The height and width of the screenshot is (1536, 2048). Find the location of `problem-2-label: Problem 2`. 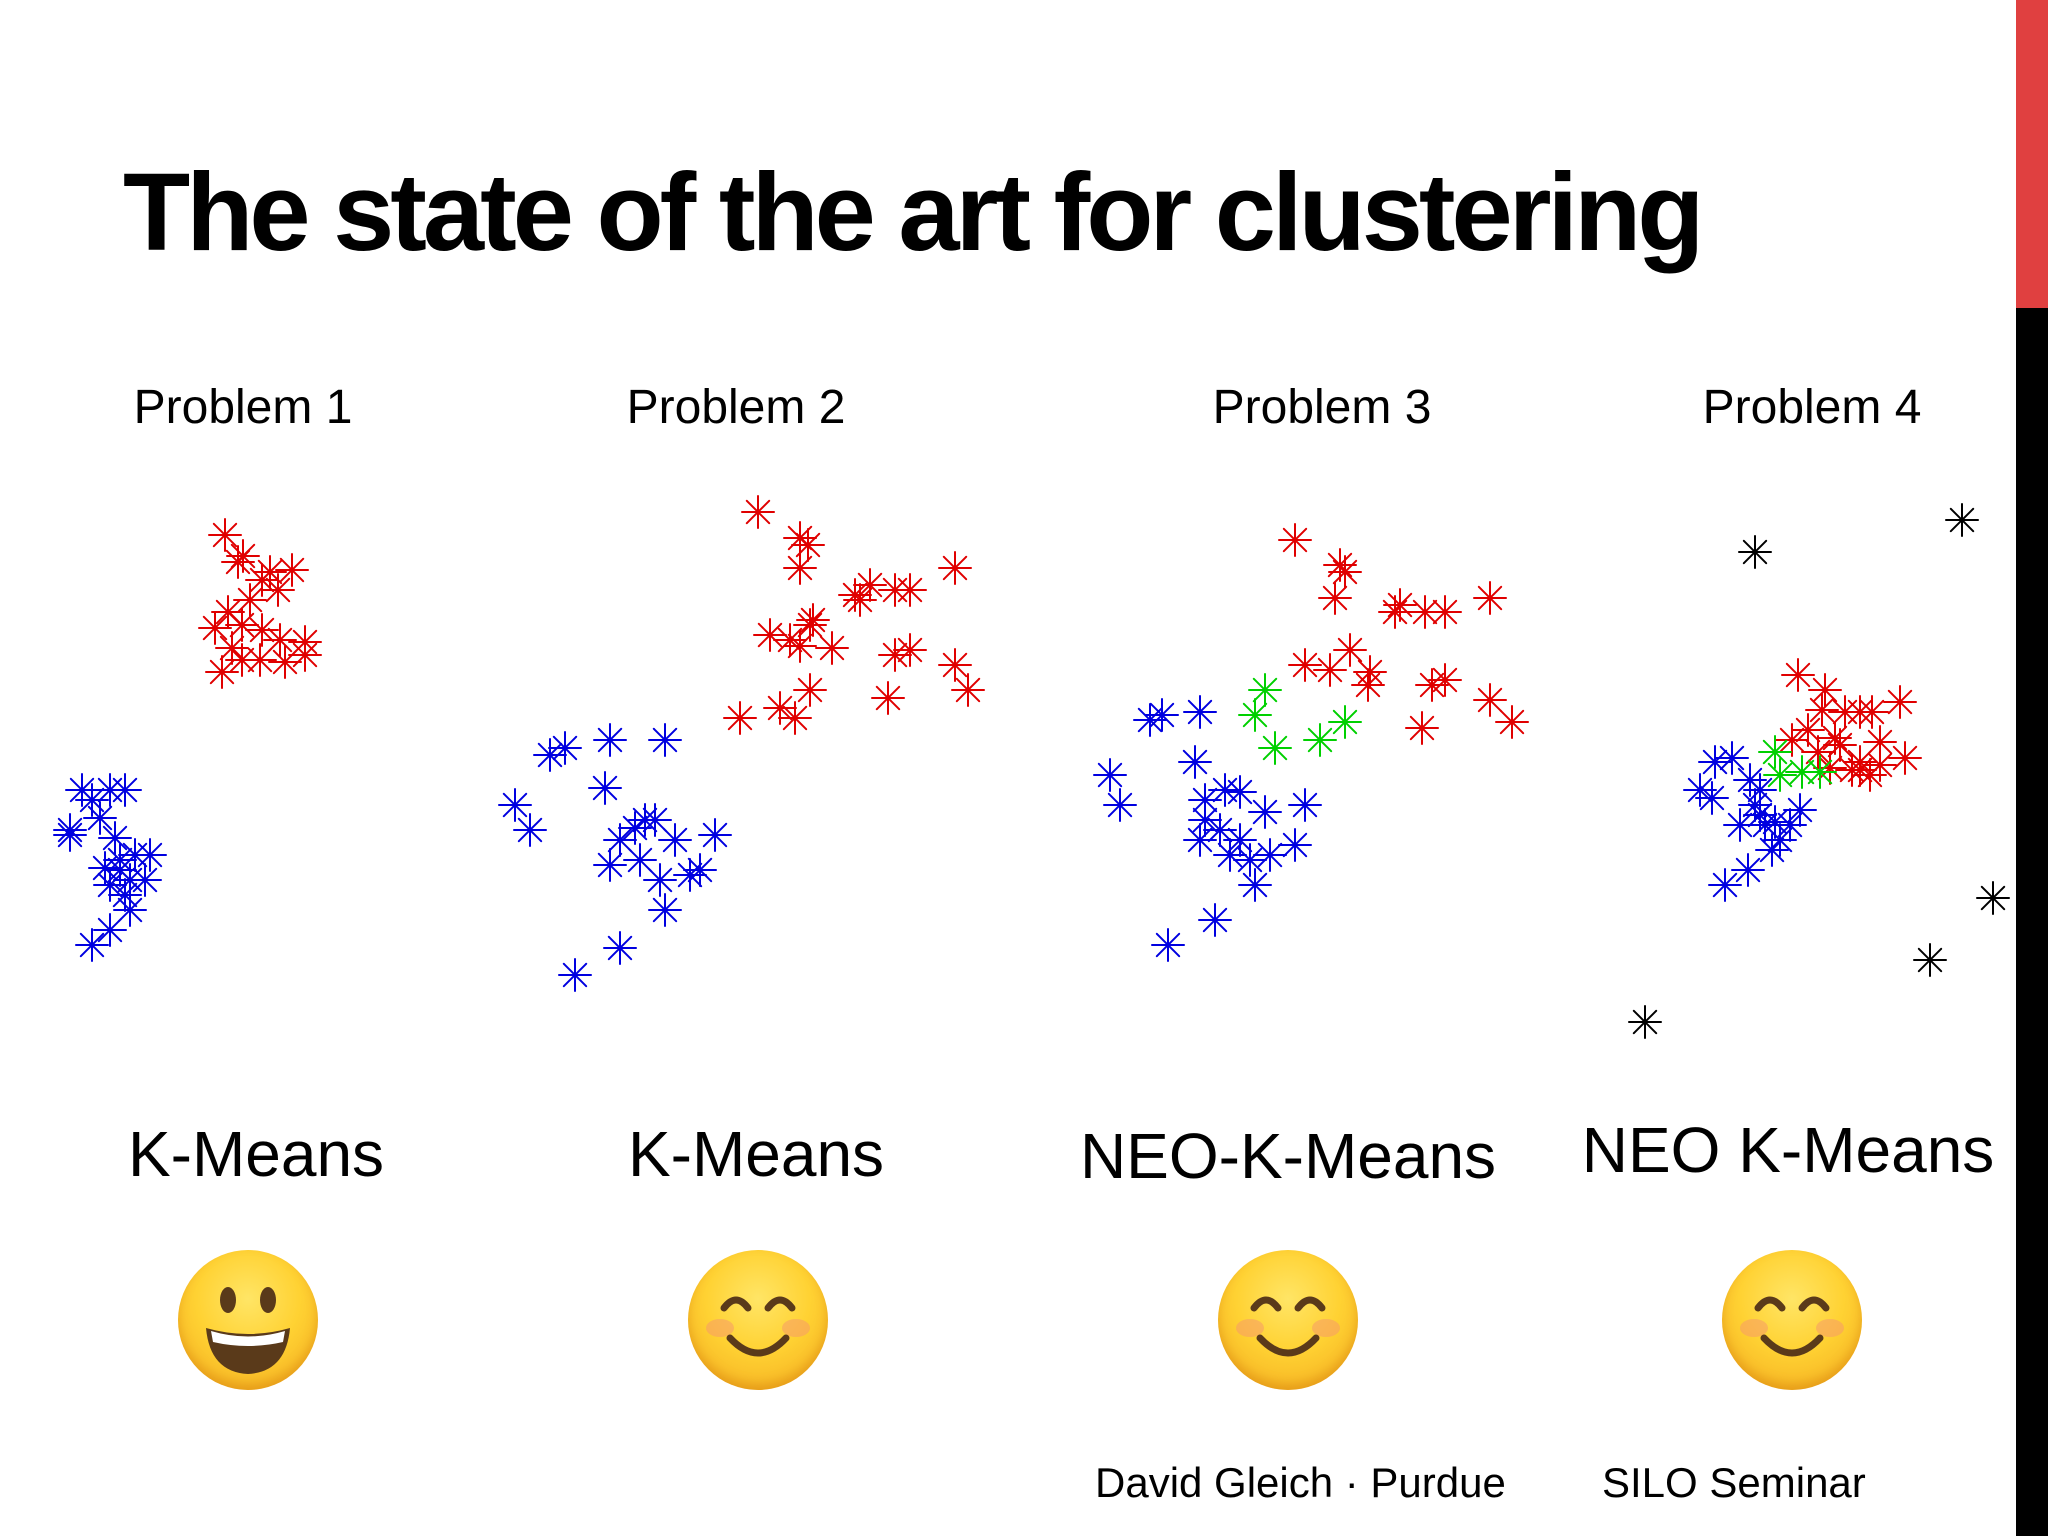

problem-2-label: Problem 2 is located at coordinates (736, 407).